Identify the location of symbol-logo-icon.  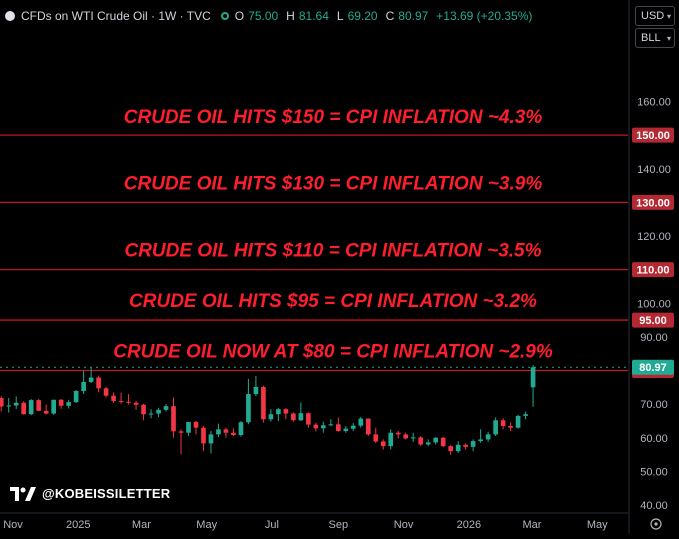
(10, 16).